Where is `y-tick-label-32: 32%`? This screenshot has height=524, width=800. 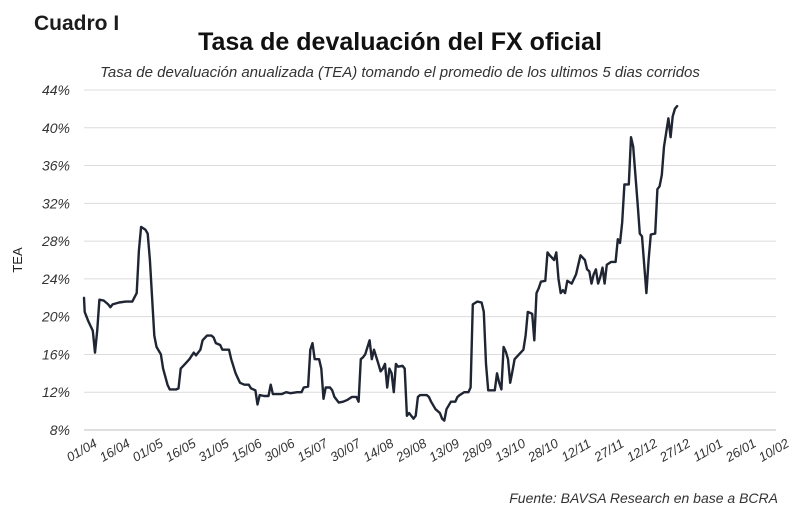 y-tick-label-32: 32% is located at coordinates (56, 203).